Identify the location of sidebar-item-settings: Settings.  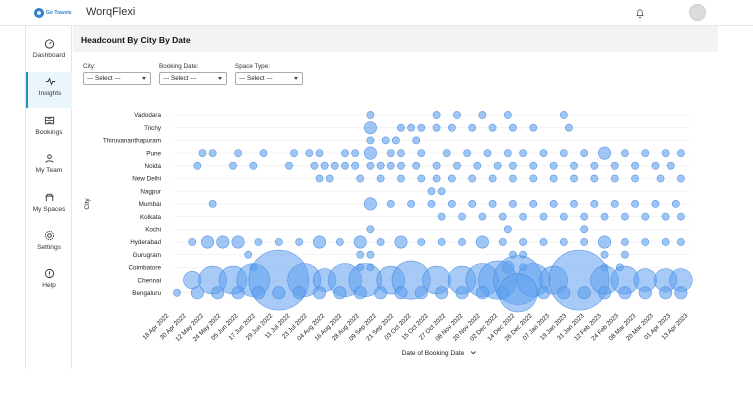
(49, 244).